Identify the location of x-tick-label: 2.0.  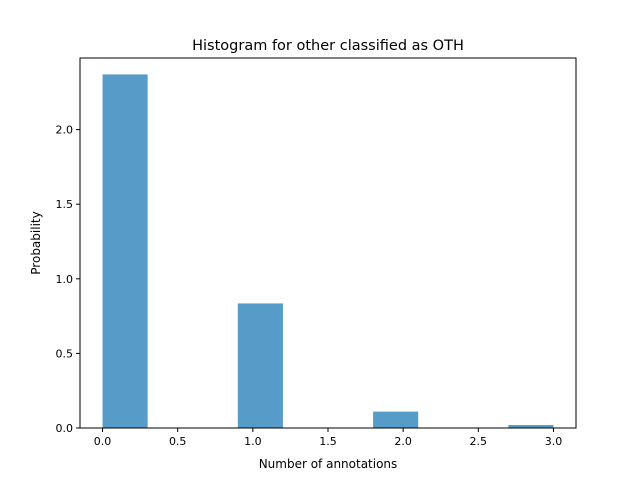
(403, 441).